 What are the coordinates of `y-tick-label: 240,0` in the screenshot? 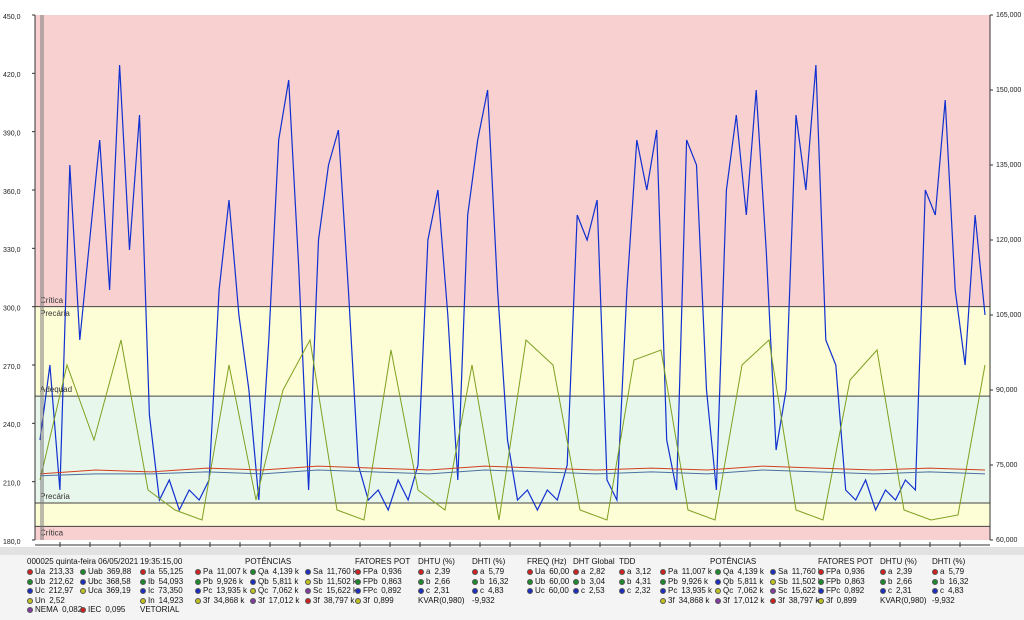 It's located at (12, 425).